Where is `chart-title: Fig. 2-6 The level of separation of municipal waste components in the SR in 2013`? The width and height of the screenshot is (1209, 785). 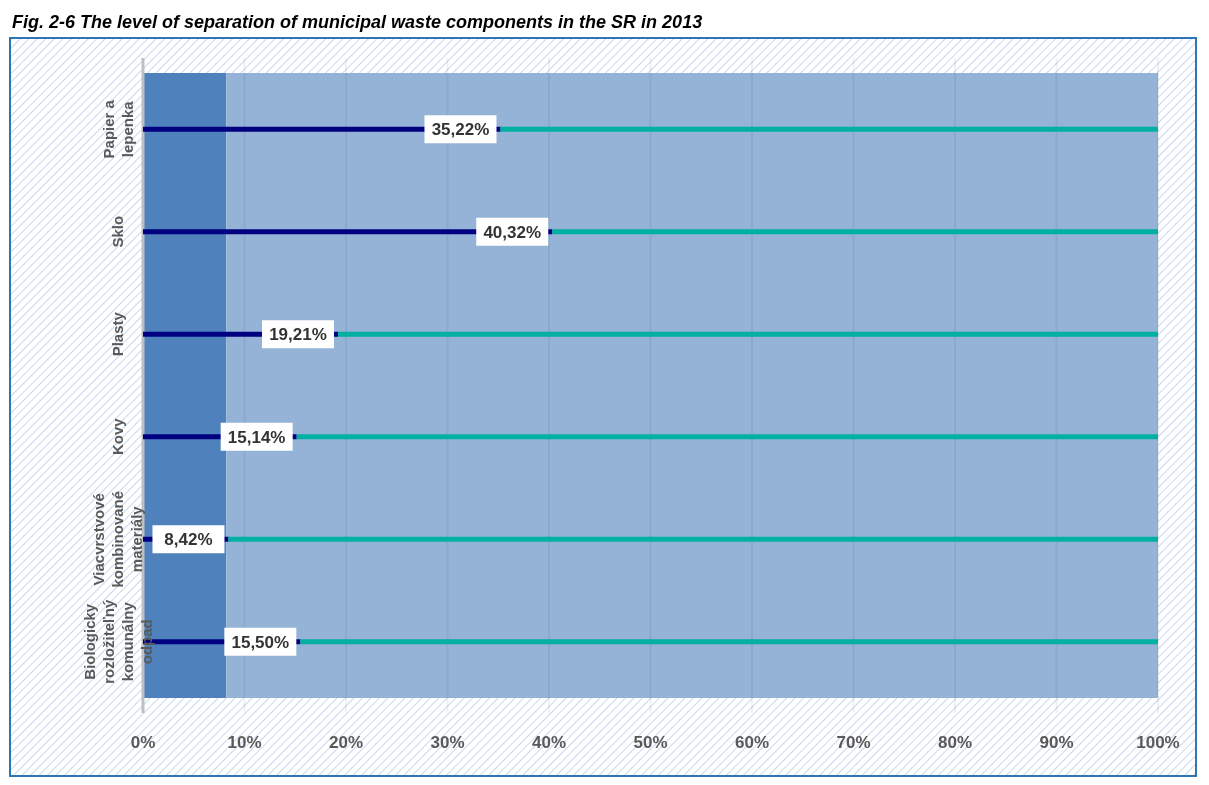
chart-title: Fig. 2-6 The level of separation of municipal waste components in the SR in 2013 is located at coordinates (357, 22).